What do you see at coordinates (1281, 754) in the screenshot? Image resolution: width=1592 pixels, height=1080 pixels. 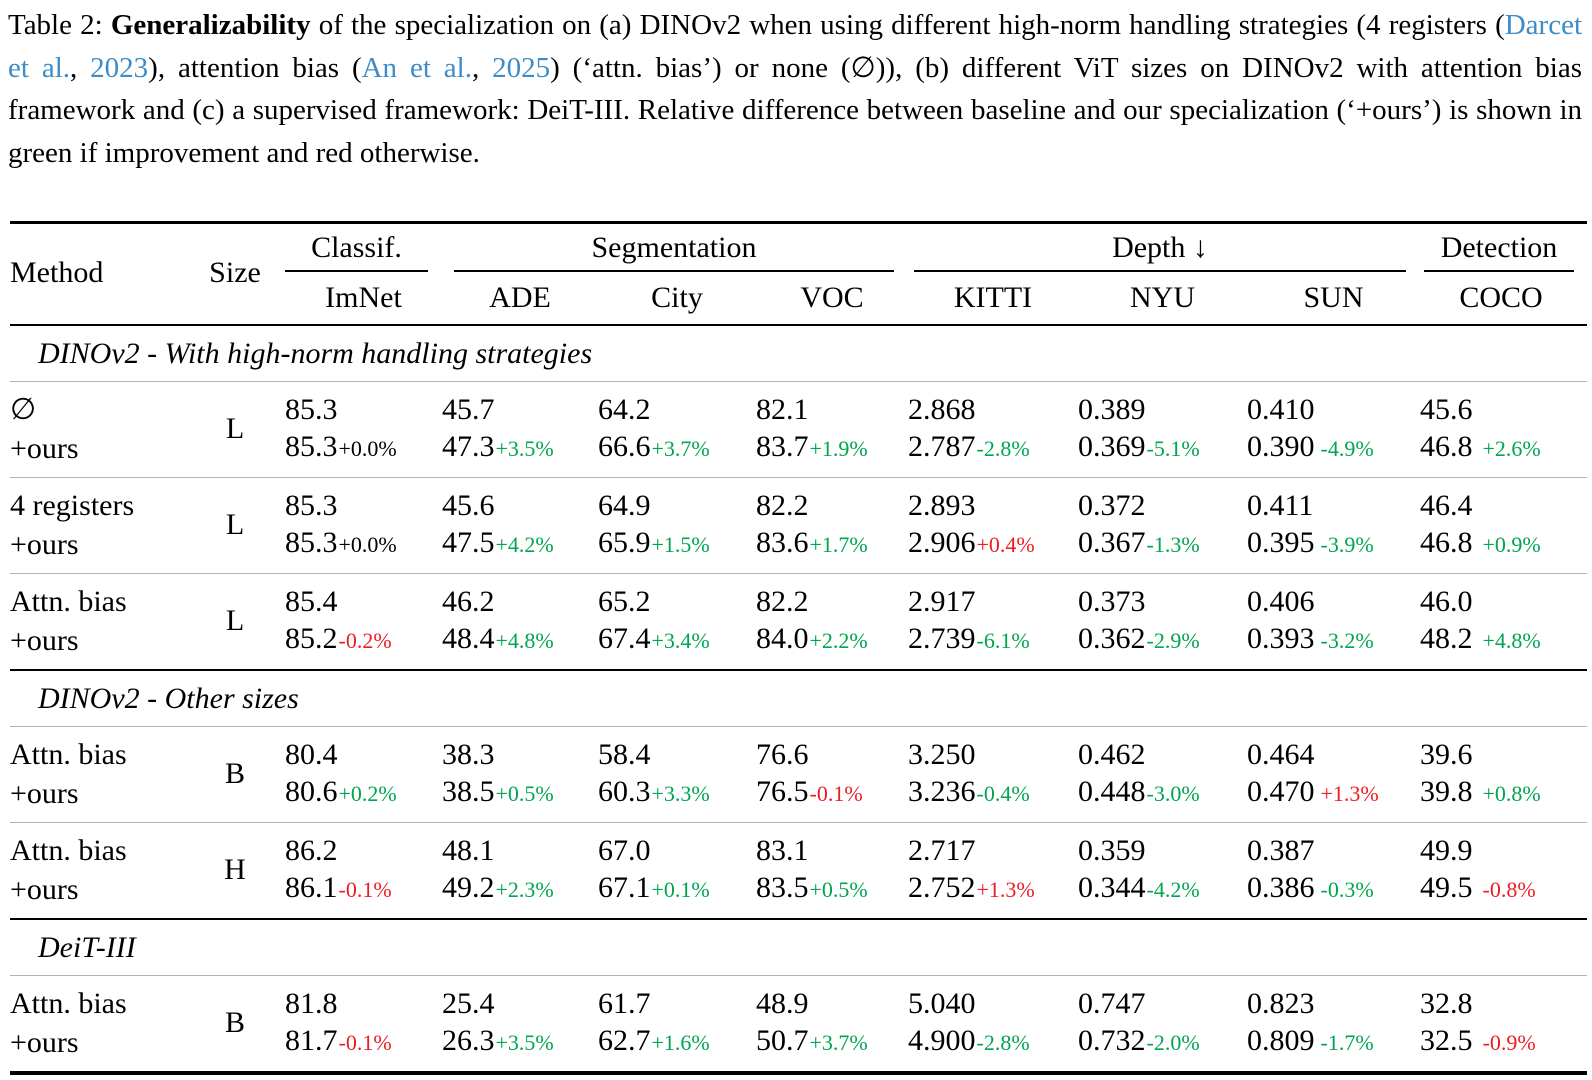 I see `baseline-value: 0.464` at bounding box center [1281, 754].